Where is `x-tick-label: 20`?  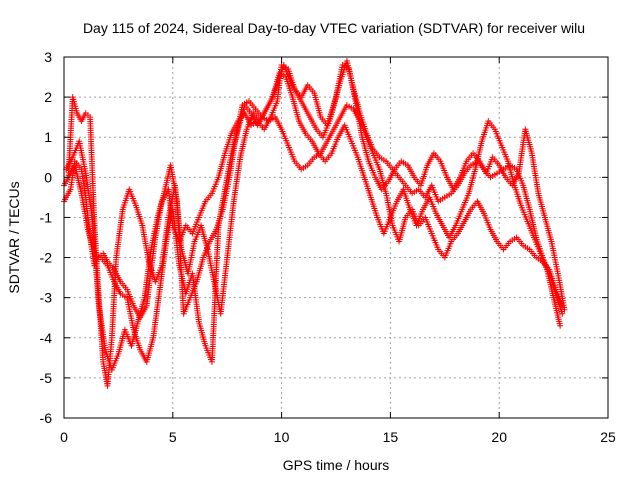
x-tick-label: 20 is located at coordinates (499, 437).